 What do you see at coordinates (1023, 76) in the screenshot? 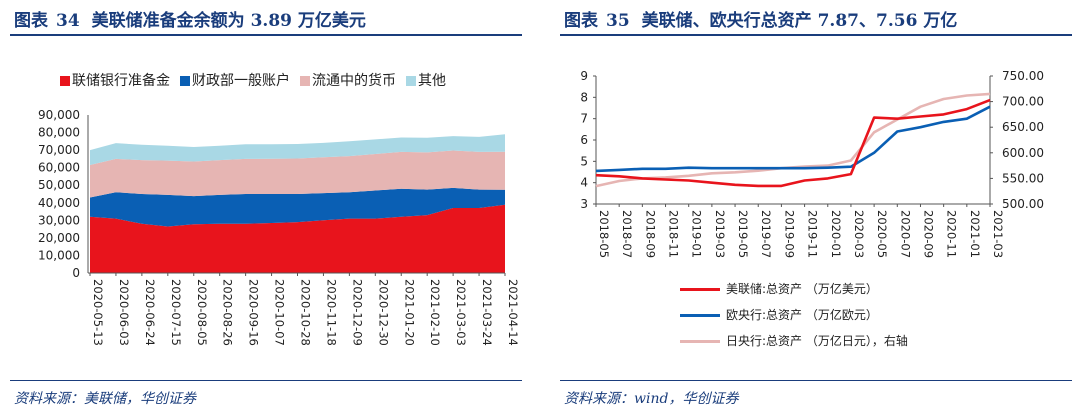
I see `right-y2-tick-label: 750.00` at bounding box center [1023, 76].